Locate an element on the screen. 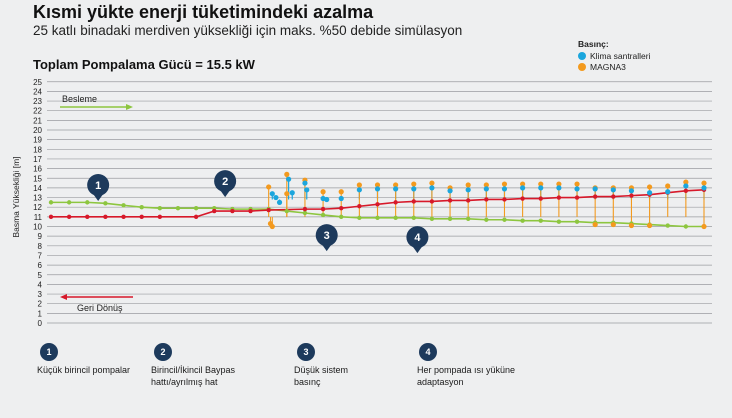  callout-number: 4 is located at coordinates (417, 238).